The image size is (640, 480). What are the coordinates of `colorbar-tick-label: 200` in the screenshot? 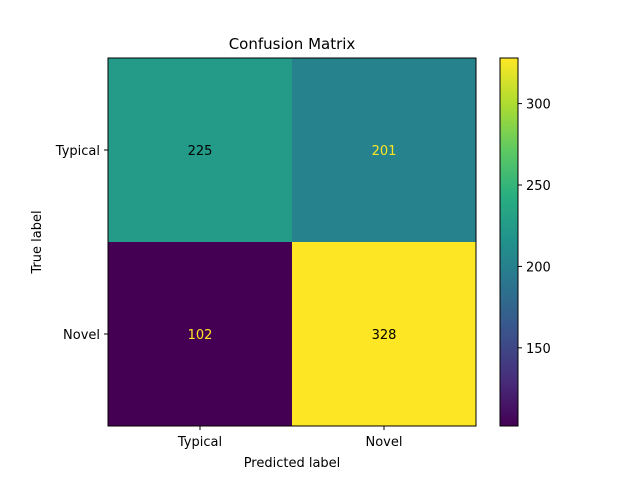 It's located at (538, 267).